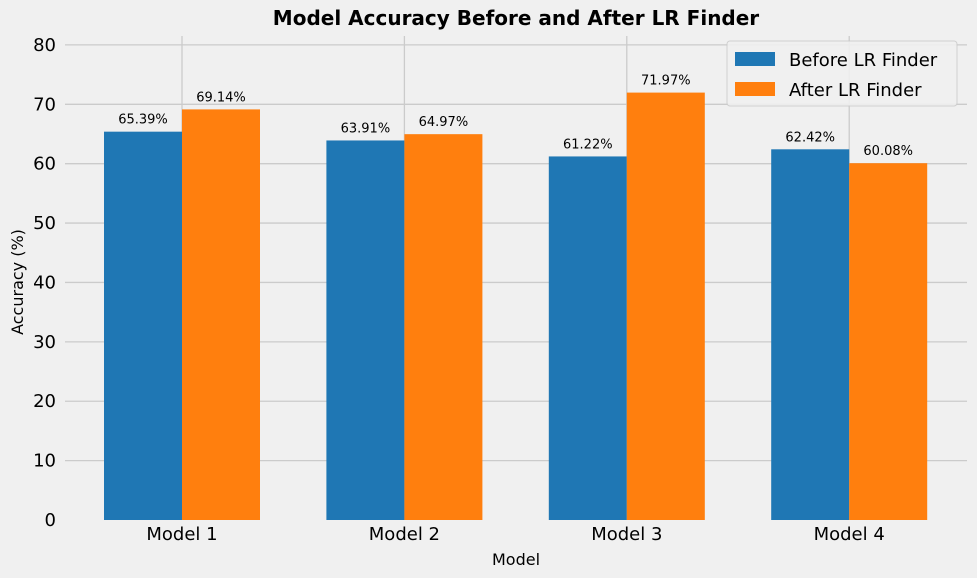 Image resolution: width=977 pixels, height=578 pixels. What do you see at coordinates (588, 144) in the screenshot?
I see `data-label-before-model-3: 61.22%` at bounding box center [588, 144].